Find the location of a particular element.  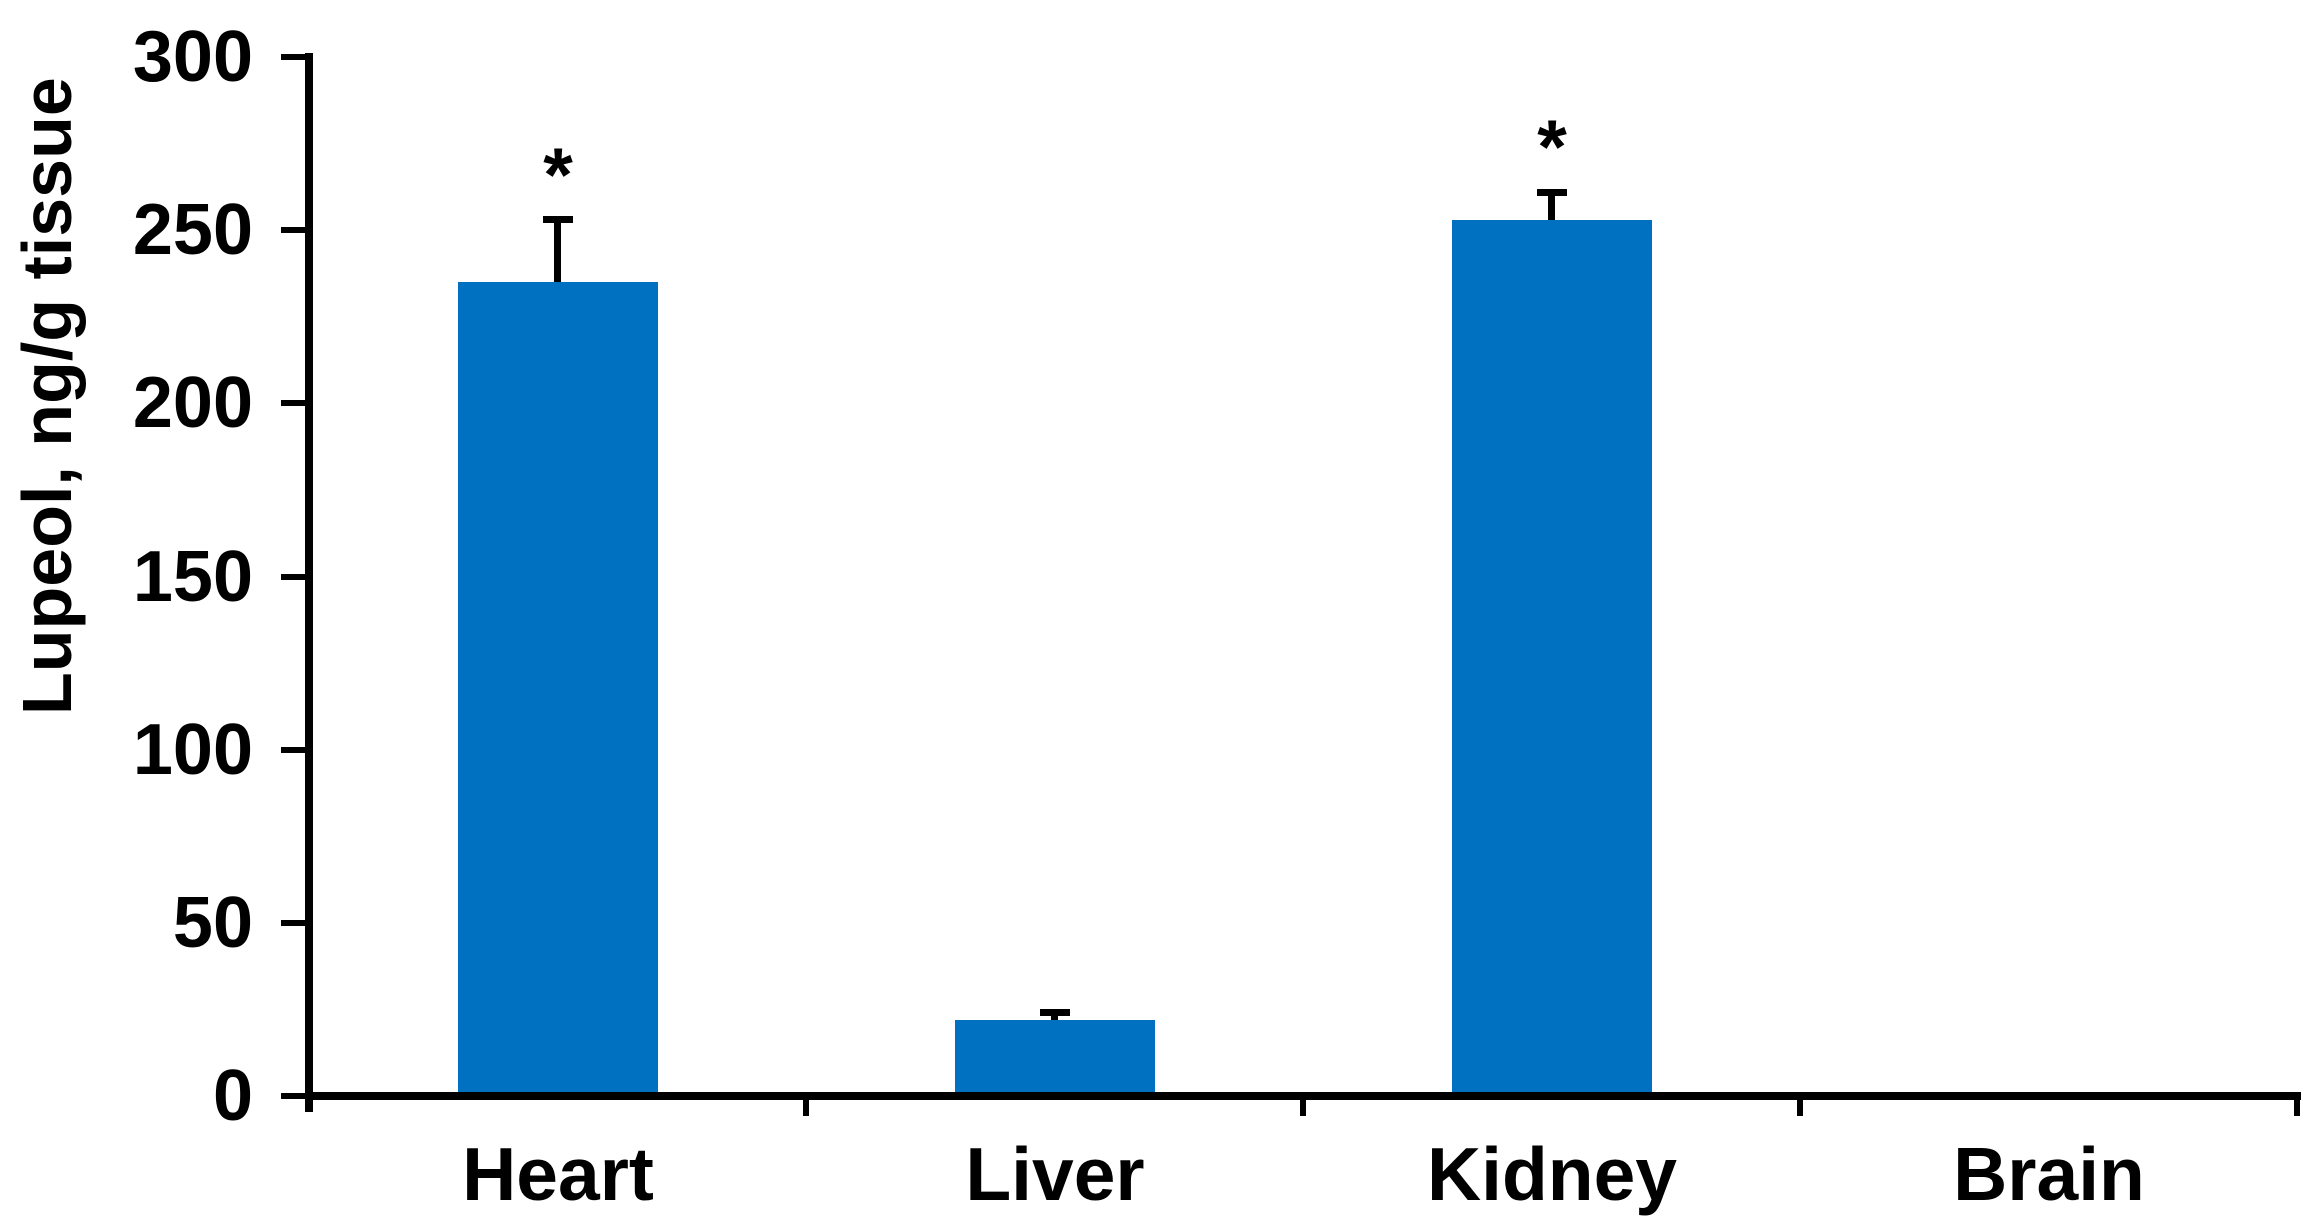

y-tick-label: 300 is located at coordinates (192, 57).